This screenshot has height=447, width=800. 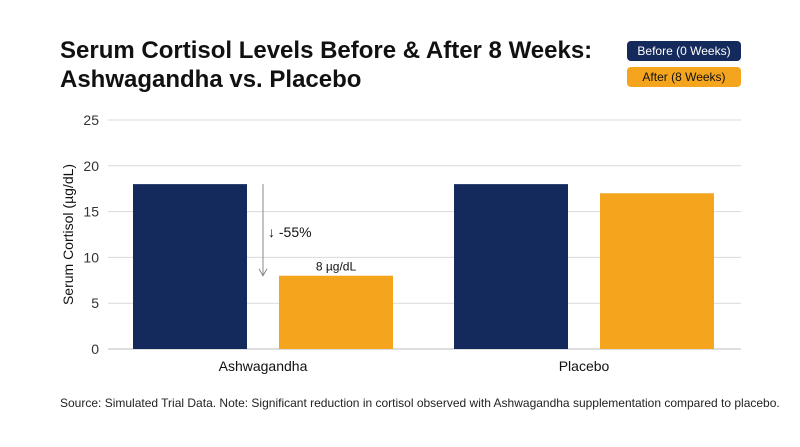 I want to click on y-axis-label: Serum Cortisol (µg/dL), so click(x=68, y=234).